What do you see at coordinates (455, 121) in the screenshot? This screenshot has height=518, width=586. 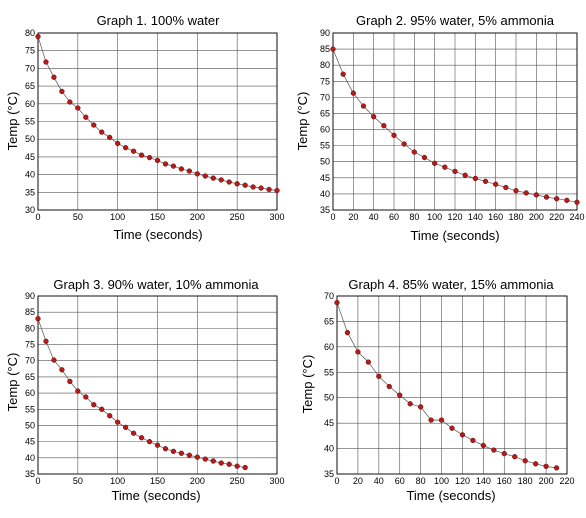 I see `plot-frame` at bounding box center [455, 121].